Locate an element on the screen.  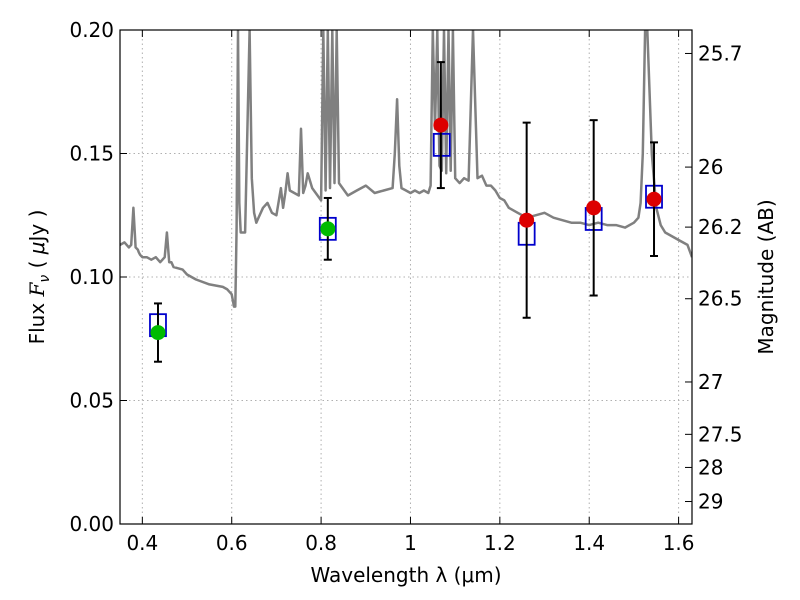
magnitude-tick-label: 27.5 is located at coordinates (720, 434).